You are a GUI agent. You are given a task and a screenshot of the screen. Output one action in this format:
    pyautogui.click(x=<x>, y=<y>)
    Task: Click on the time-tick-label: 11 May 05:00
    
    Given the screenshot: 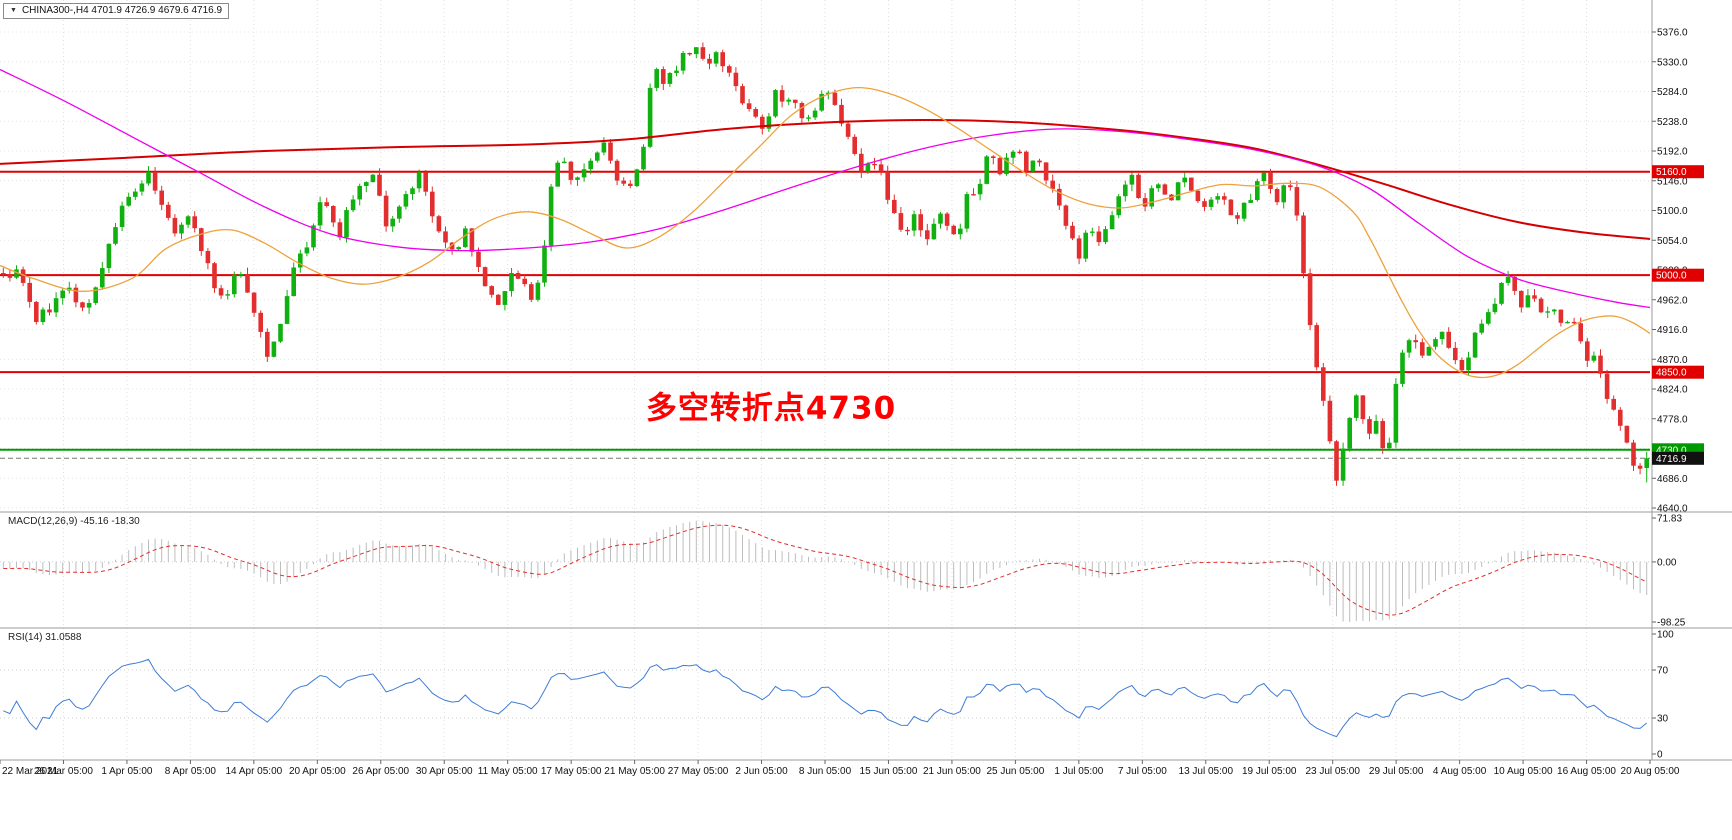 What is the action you would take?
    pyautogui.click(x=508, y=771)
    